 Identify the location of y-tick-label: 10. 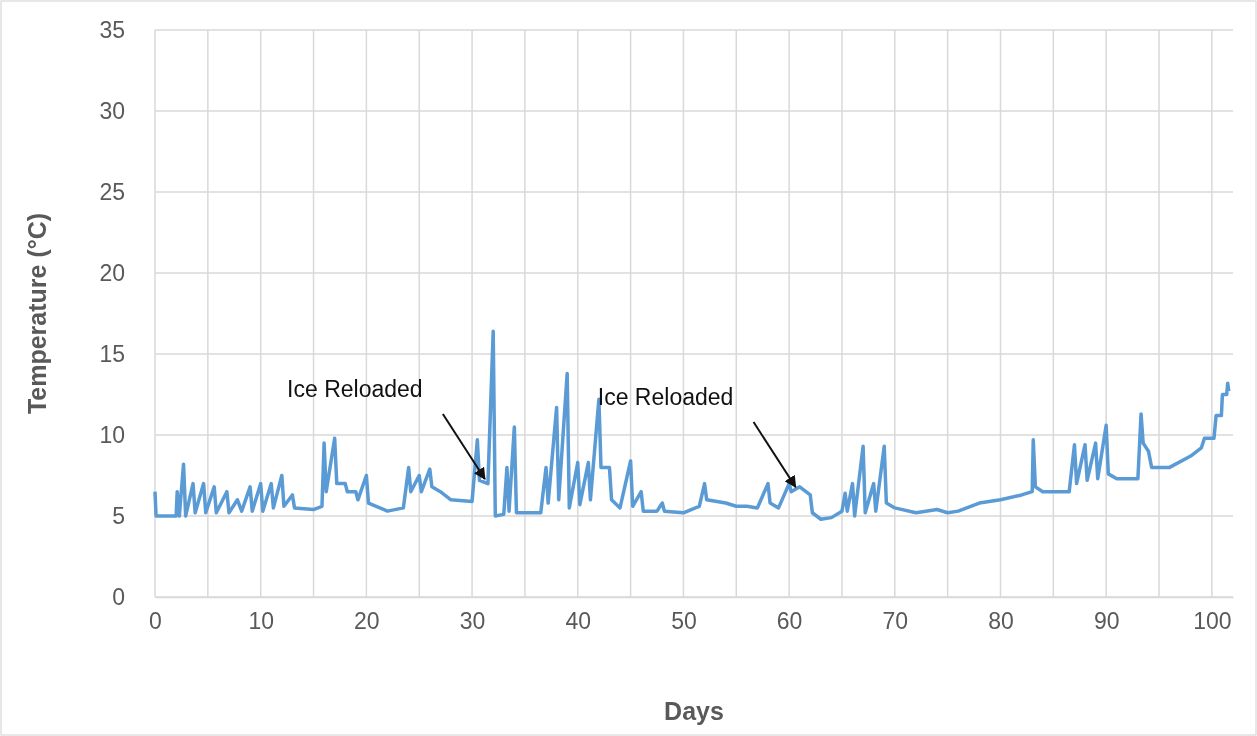
(112, 434).